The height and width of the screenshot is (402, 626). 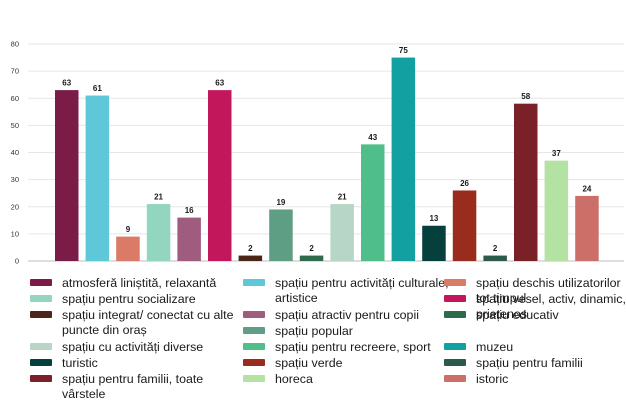 What do you see at coordinates (372, 137) in the screenshot?
I see `data-label: 43` at bounding box center [372, 137].